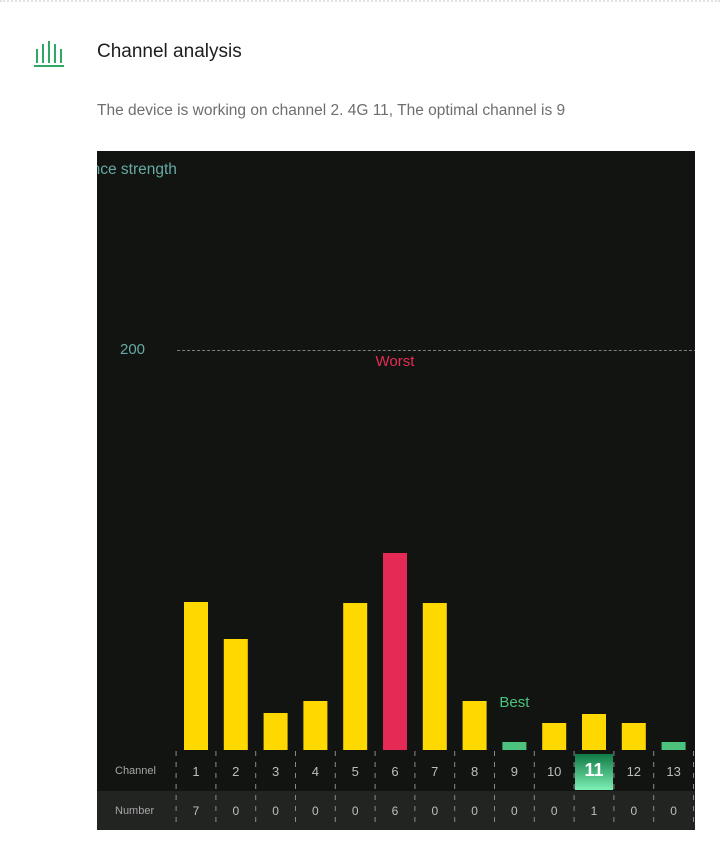 The width and height of the screenshot is (720, 859). What do you see at coordinates (133, 349) in the screenshot?
I see `reference-tick-label: 200` at bounding box center [133, 349].